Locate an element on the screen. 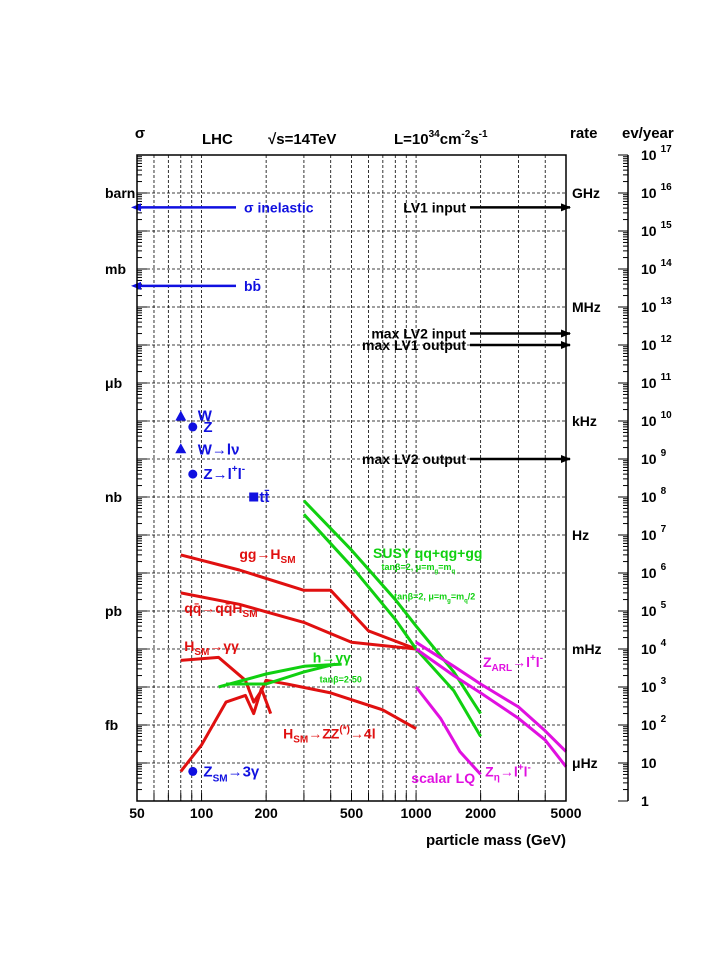  curve-label-red: HSM​→ZZ(*)​→4l is located at coordinates (329, 734).